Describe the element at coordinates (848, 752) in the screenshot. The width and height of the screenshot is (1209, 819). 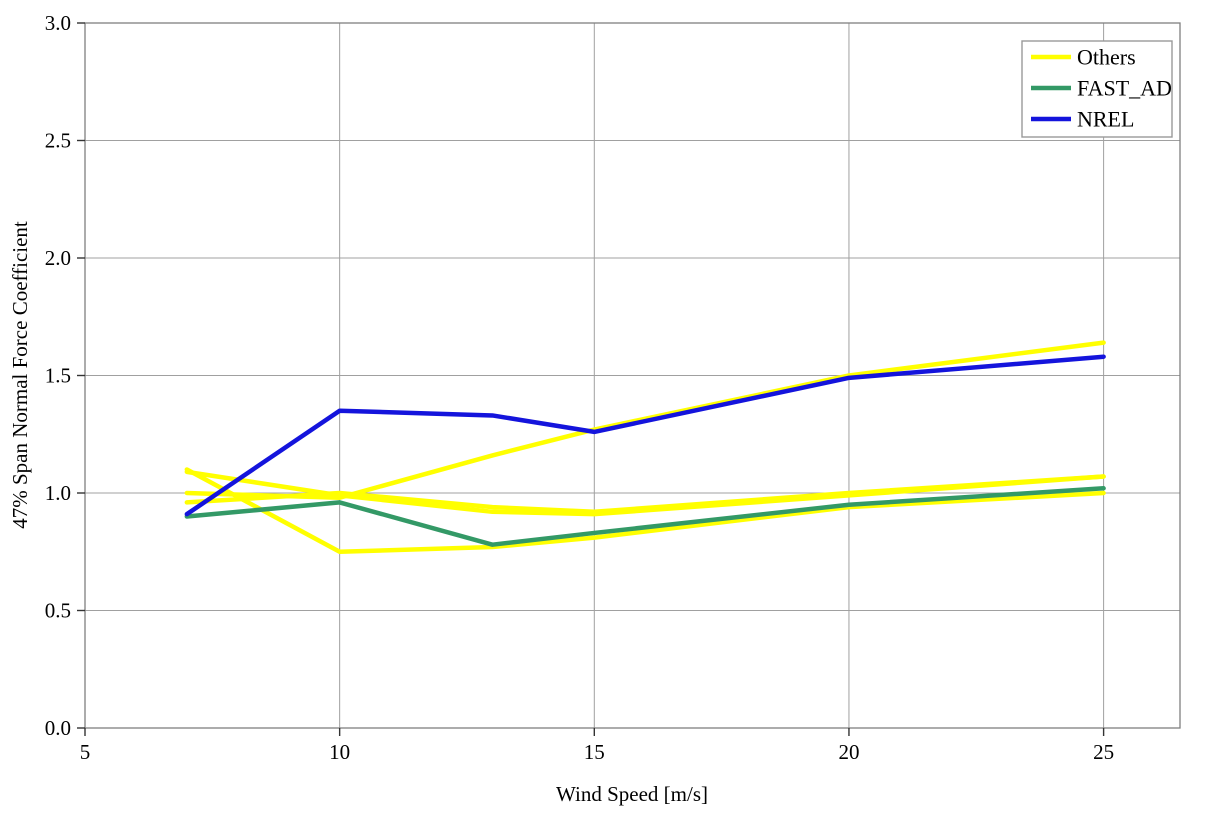
I see `x-tick-label: 20` at that location.